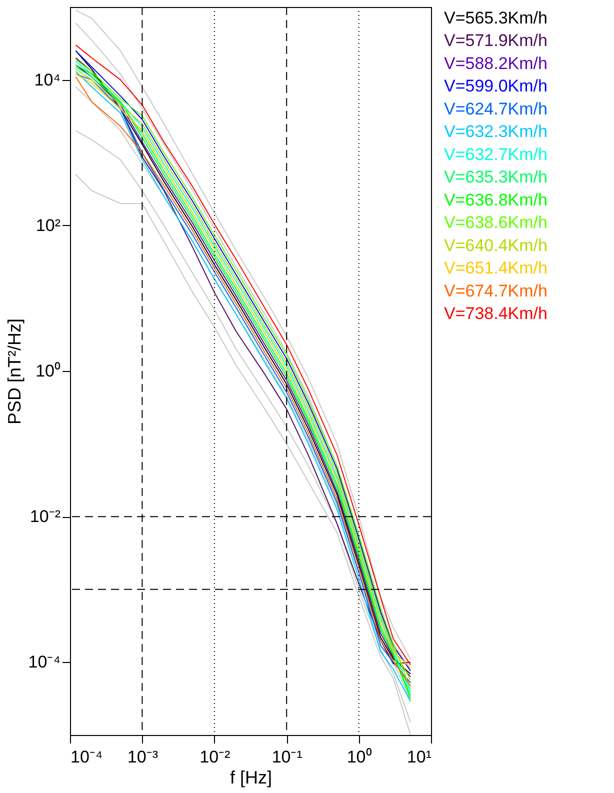 The height and width of the screenshot is (793, 614). What do you see at coordinates (48, 225) in the screenshot?
I see `y-tick-label: 10²` at bounding box center [48, 225].